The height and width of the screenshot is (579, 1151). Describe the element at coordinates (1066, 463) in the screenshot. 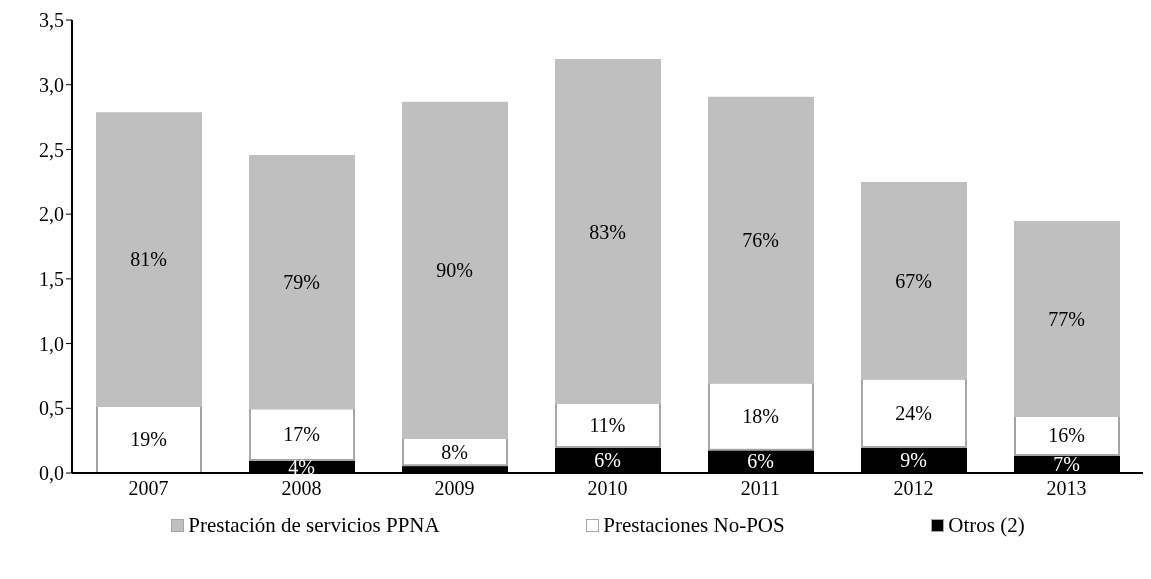

I see `annotation: 7%` at that location.